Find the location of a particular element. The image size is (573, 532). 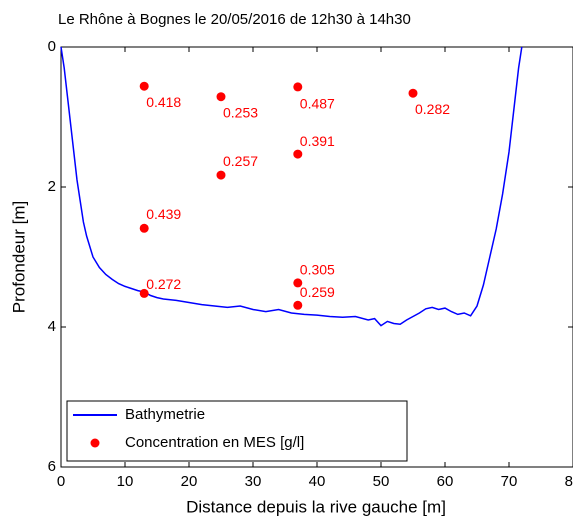

data-label: 0.418 is located at coordinates (163, 102).